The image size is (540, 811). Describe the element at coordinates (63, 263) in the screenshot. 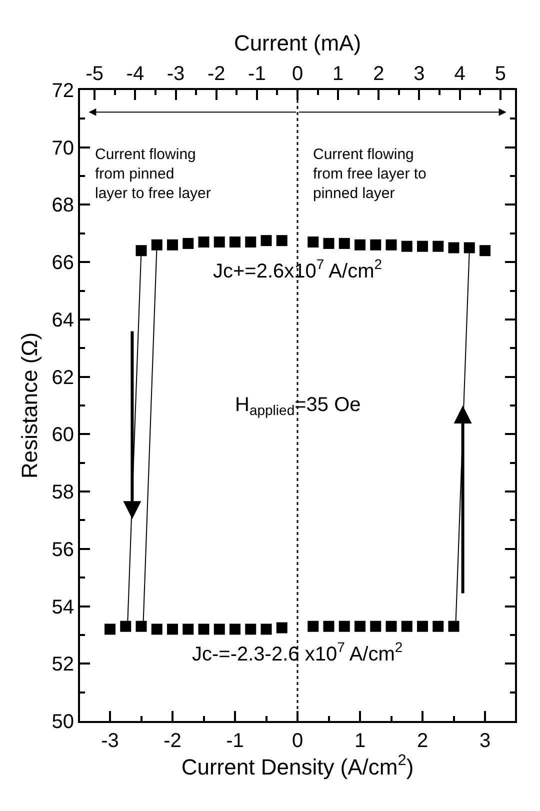

I see `y-tick-label: 66` at that location.